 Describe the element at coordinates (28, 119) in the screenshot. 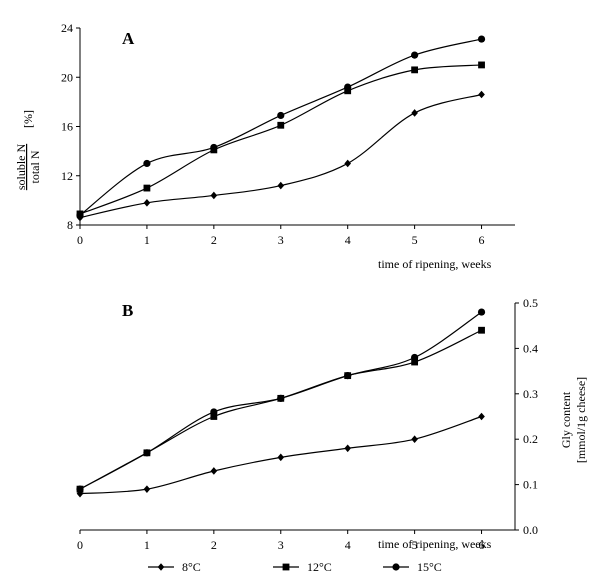

I see `y-label-unit: [%]` at that location.